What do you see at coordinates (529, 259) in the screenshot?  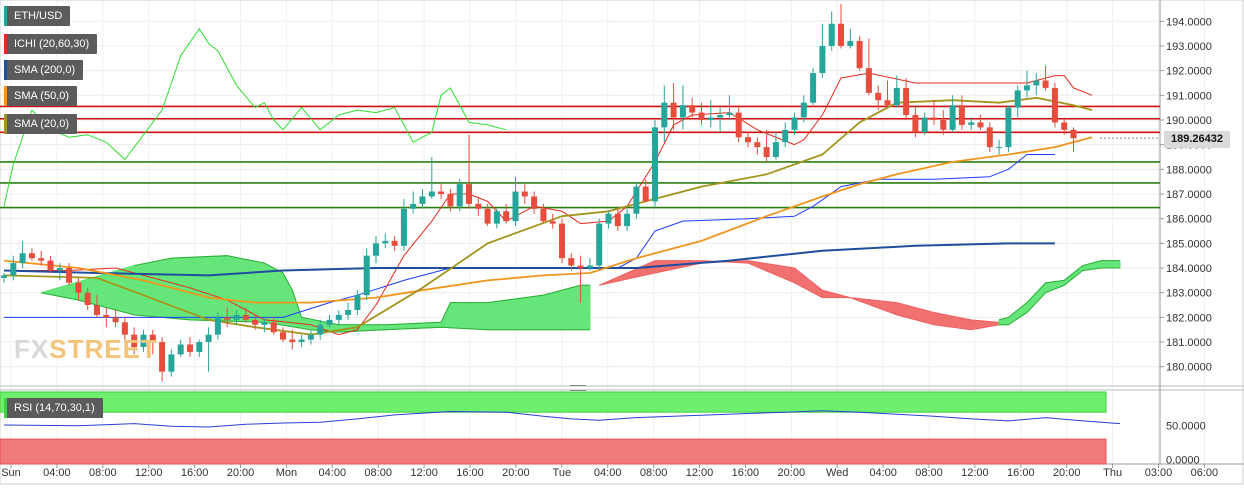 I see `sma200-line` at bounding box center [529, 259].